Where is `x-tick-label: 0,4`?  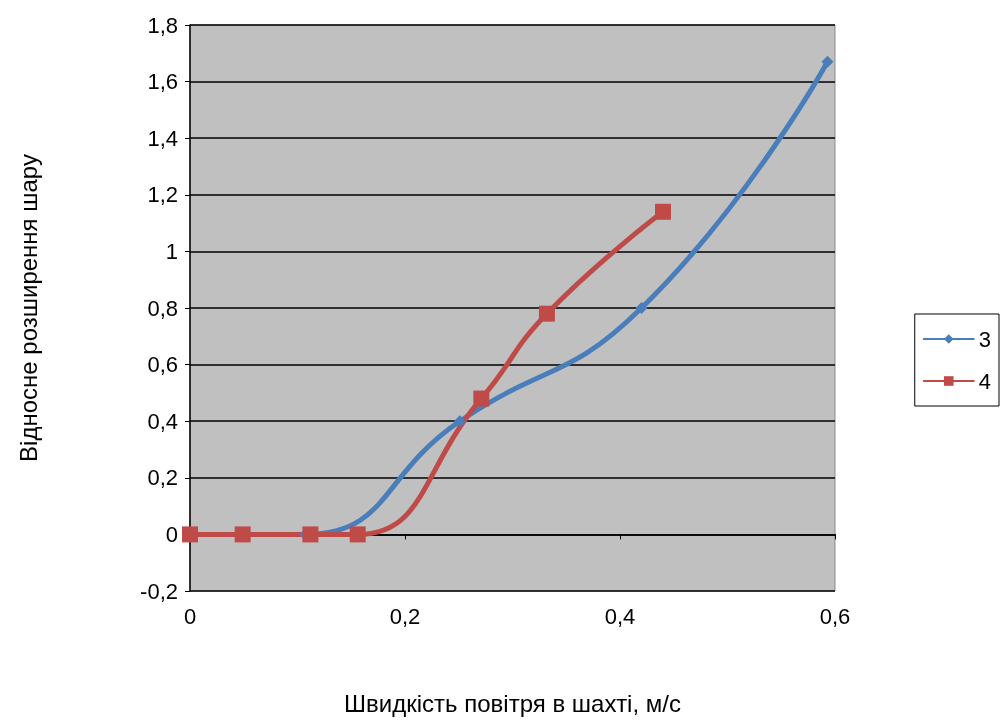 x-tick-label: 0,4 is located at coordinates (620, 616).